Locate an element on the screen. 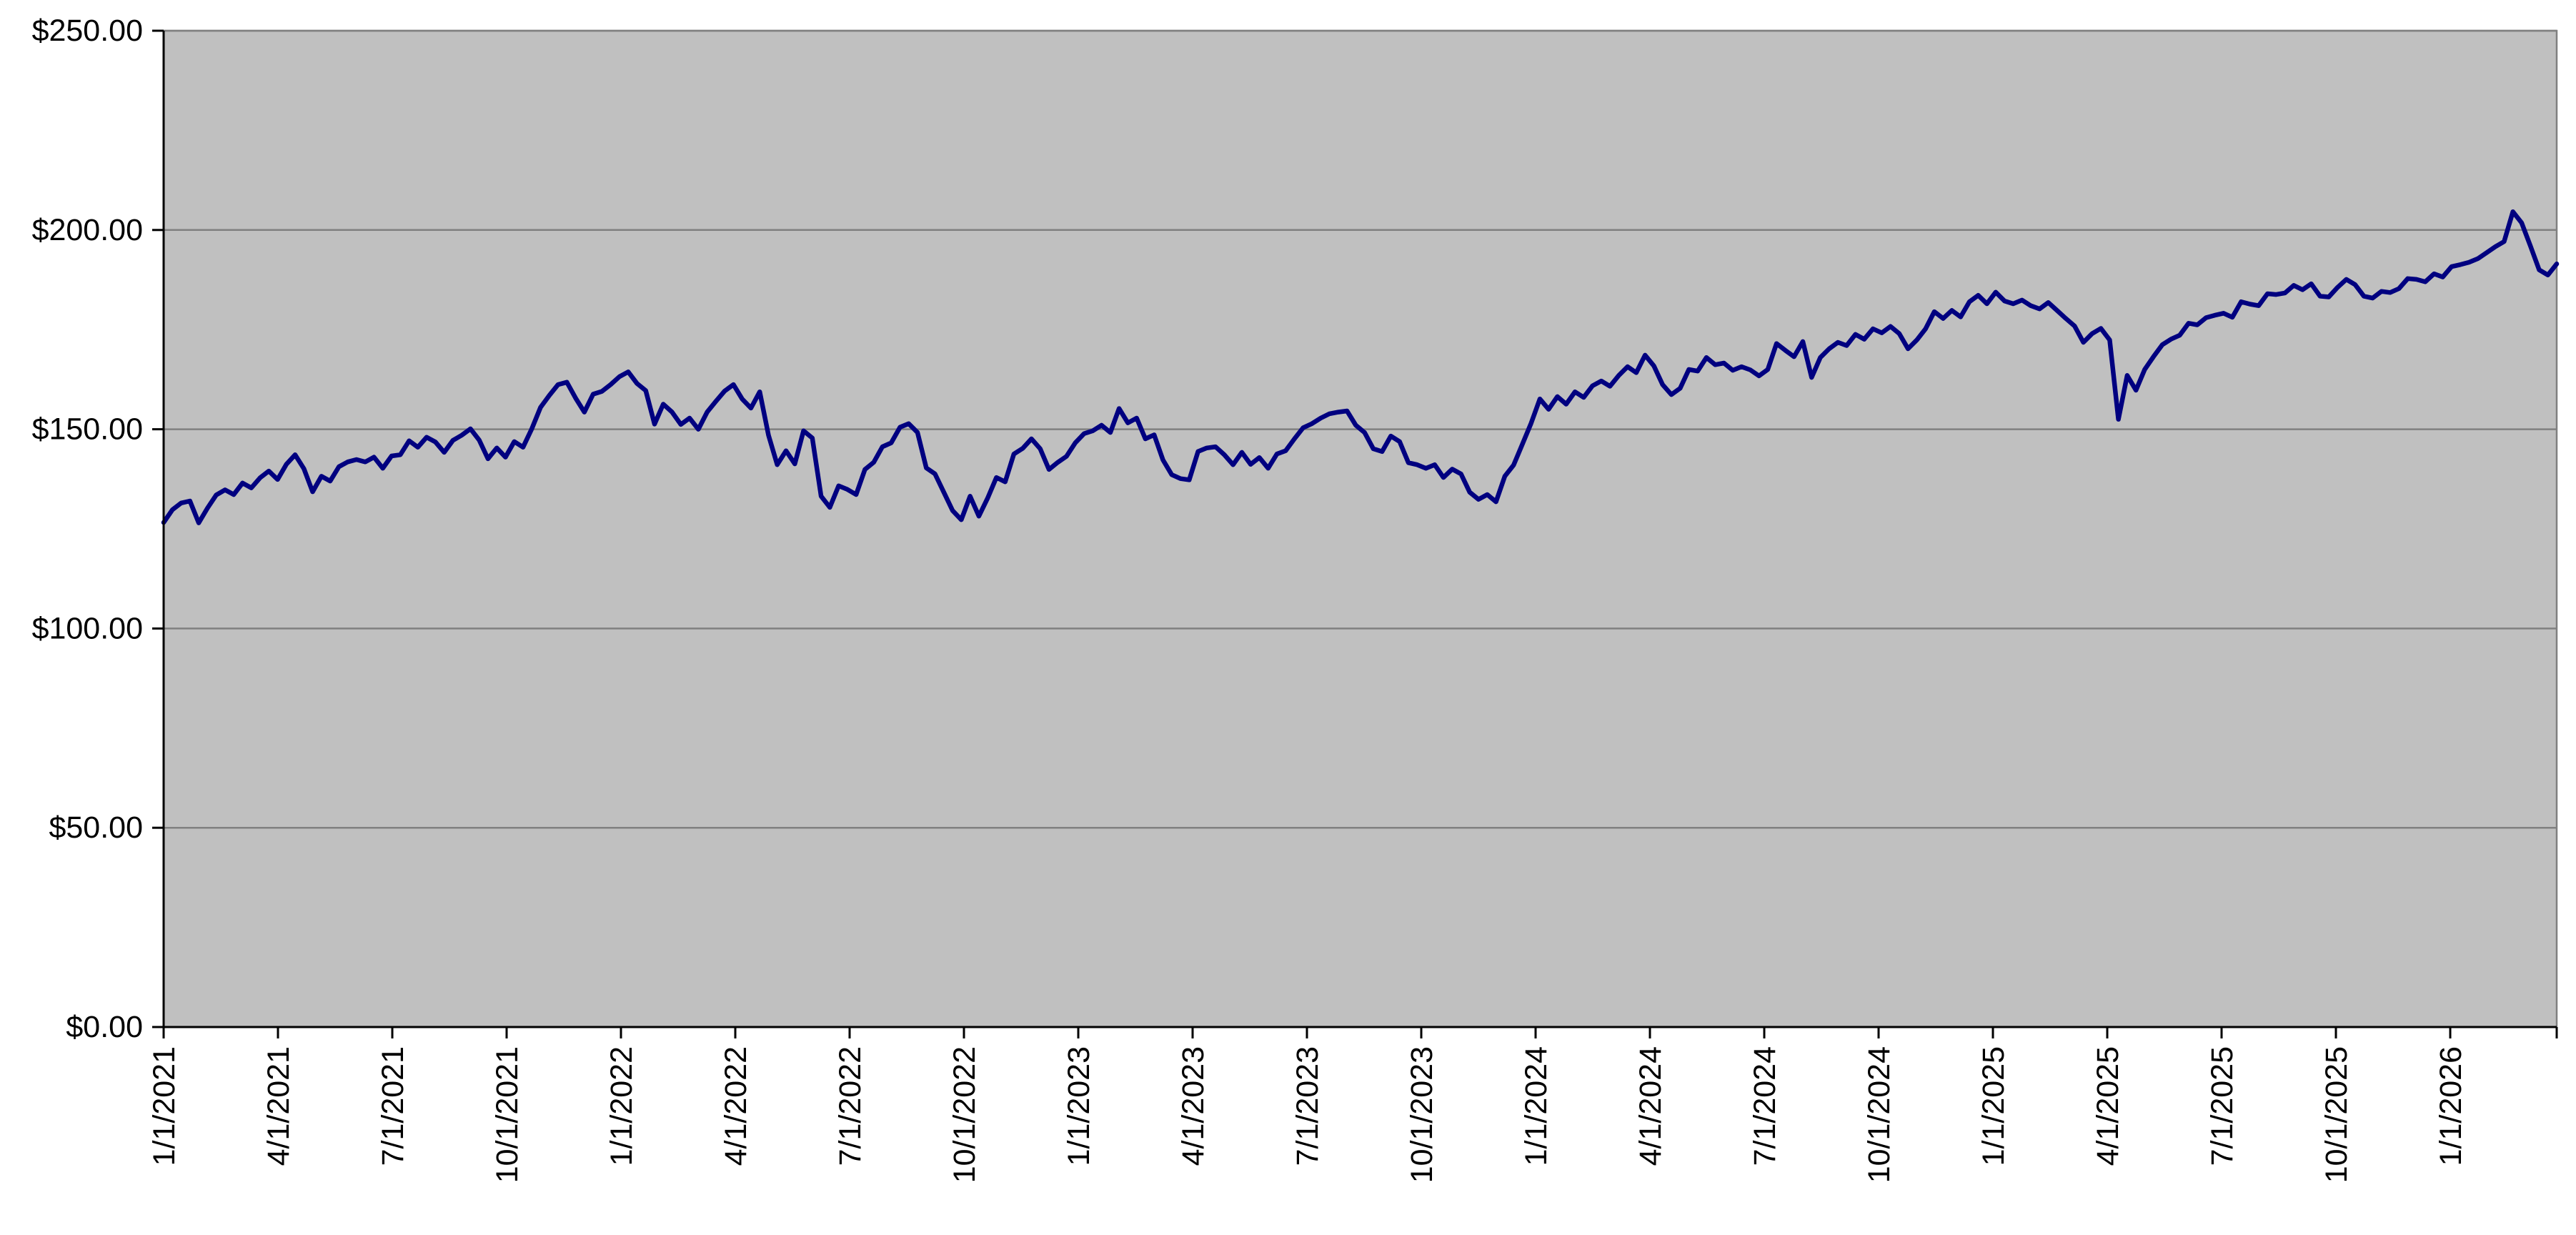 Image resolution: width=2576 pixels, height=1235 pixels. x-axis-label: 1/1/2025 is located at coordinates (1993, 1106).